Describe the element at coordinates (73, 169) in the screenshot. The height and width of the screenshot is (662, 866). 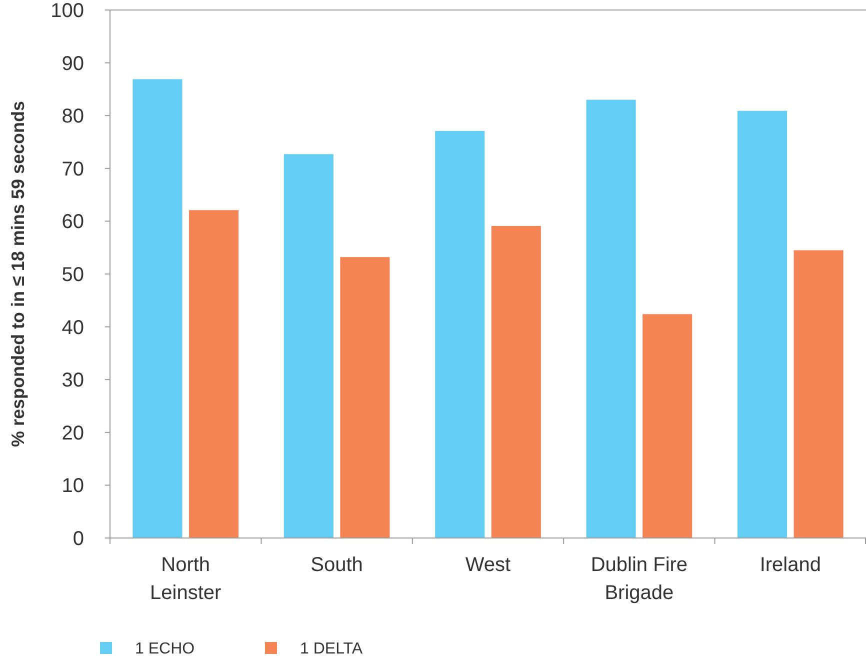
I see `y-tick-label: 70` at that location.